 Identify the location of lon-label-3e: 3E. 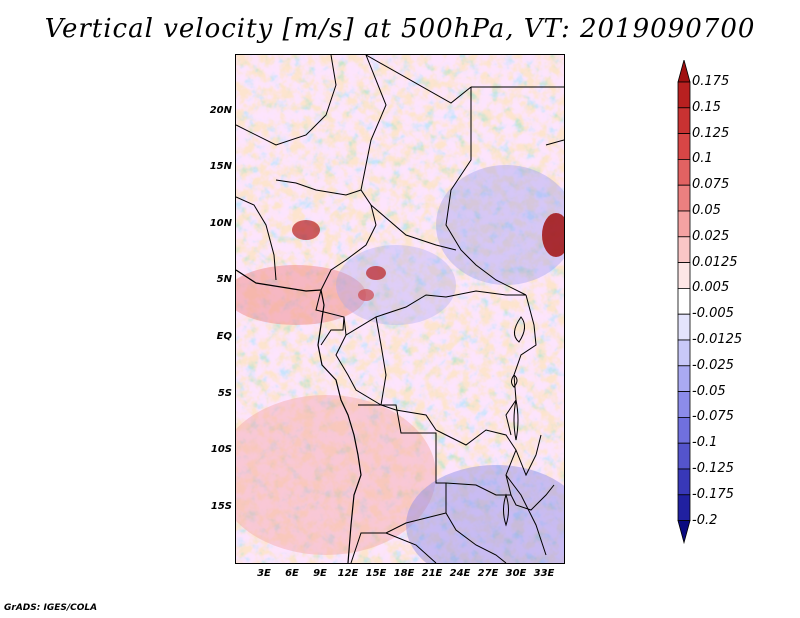
(264, 573).